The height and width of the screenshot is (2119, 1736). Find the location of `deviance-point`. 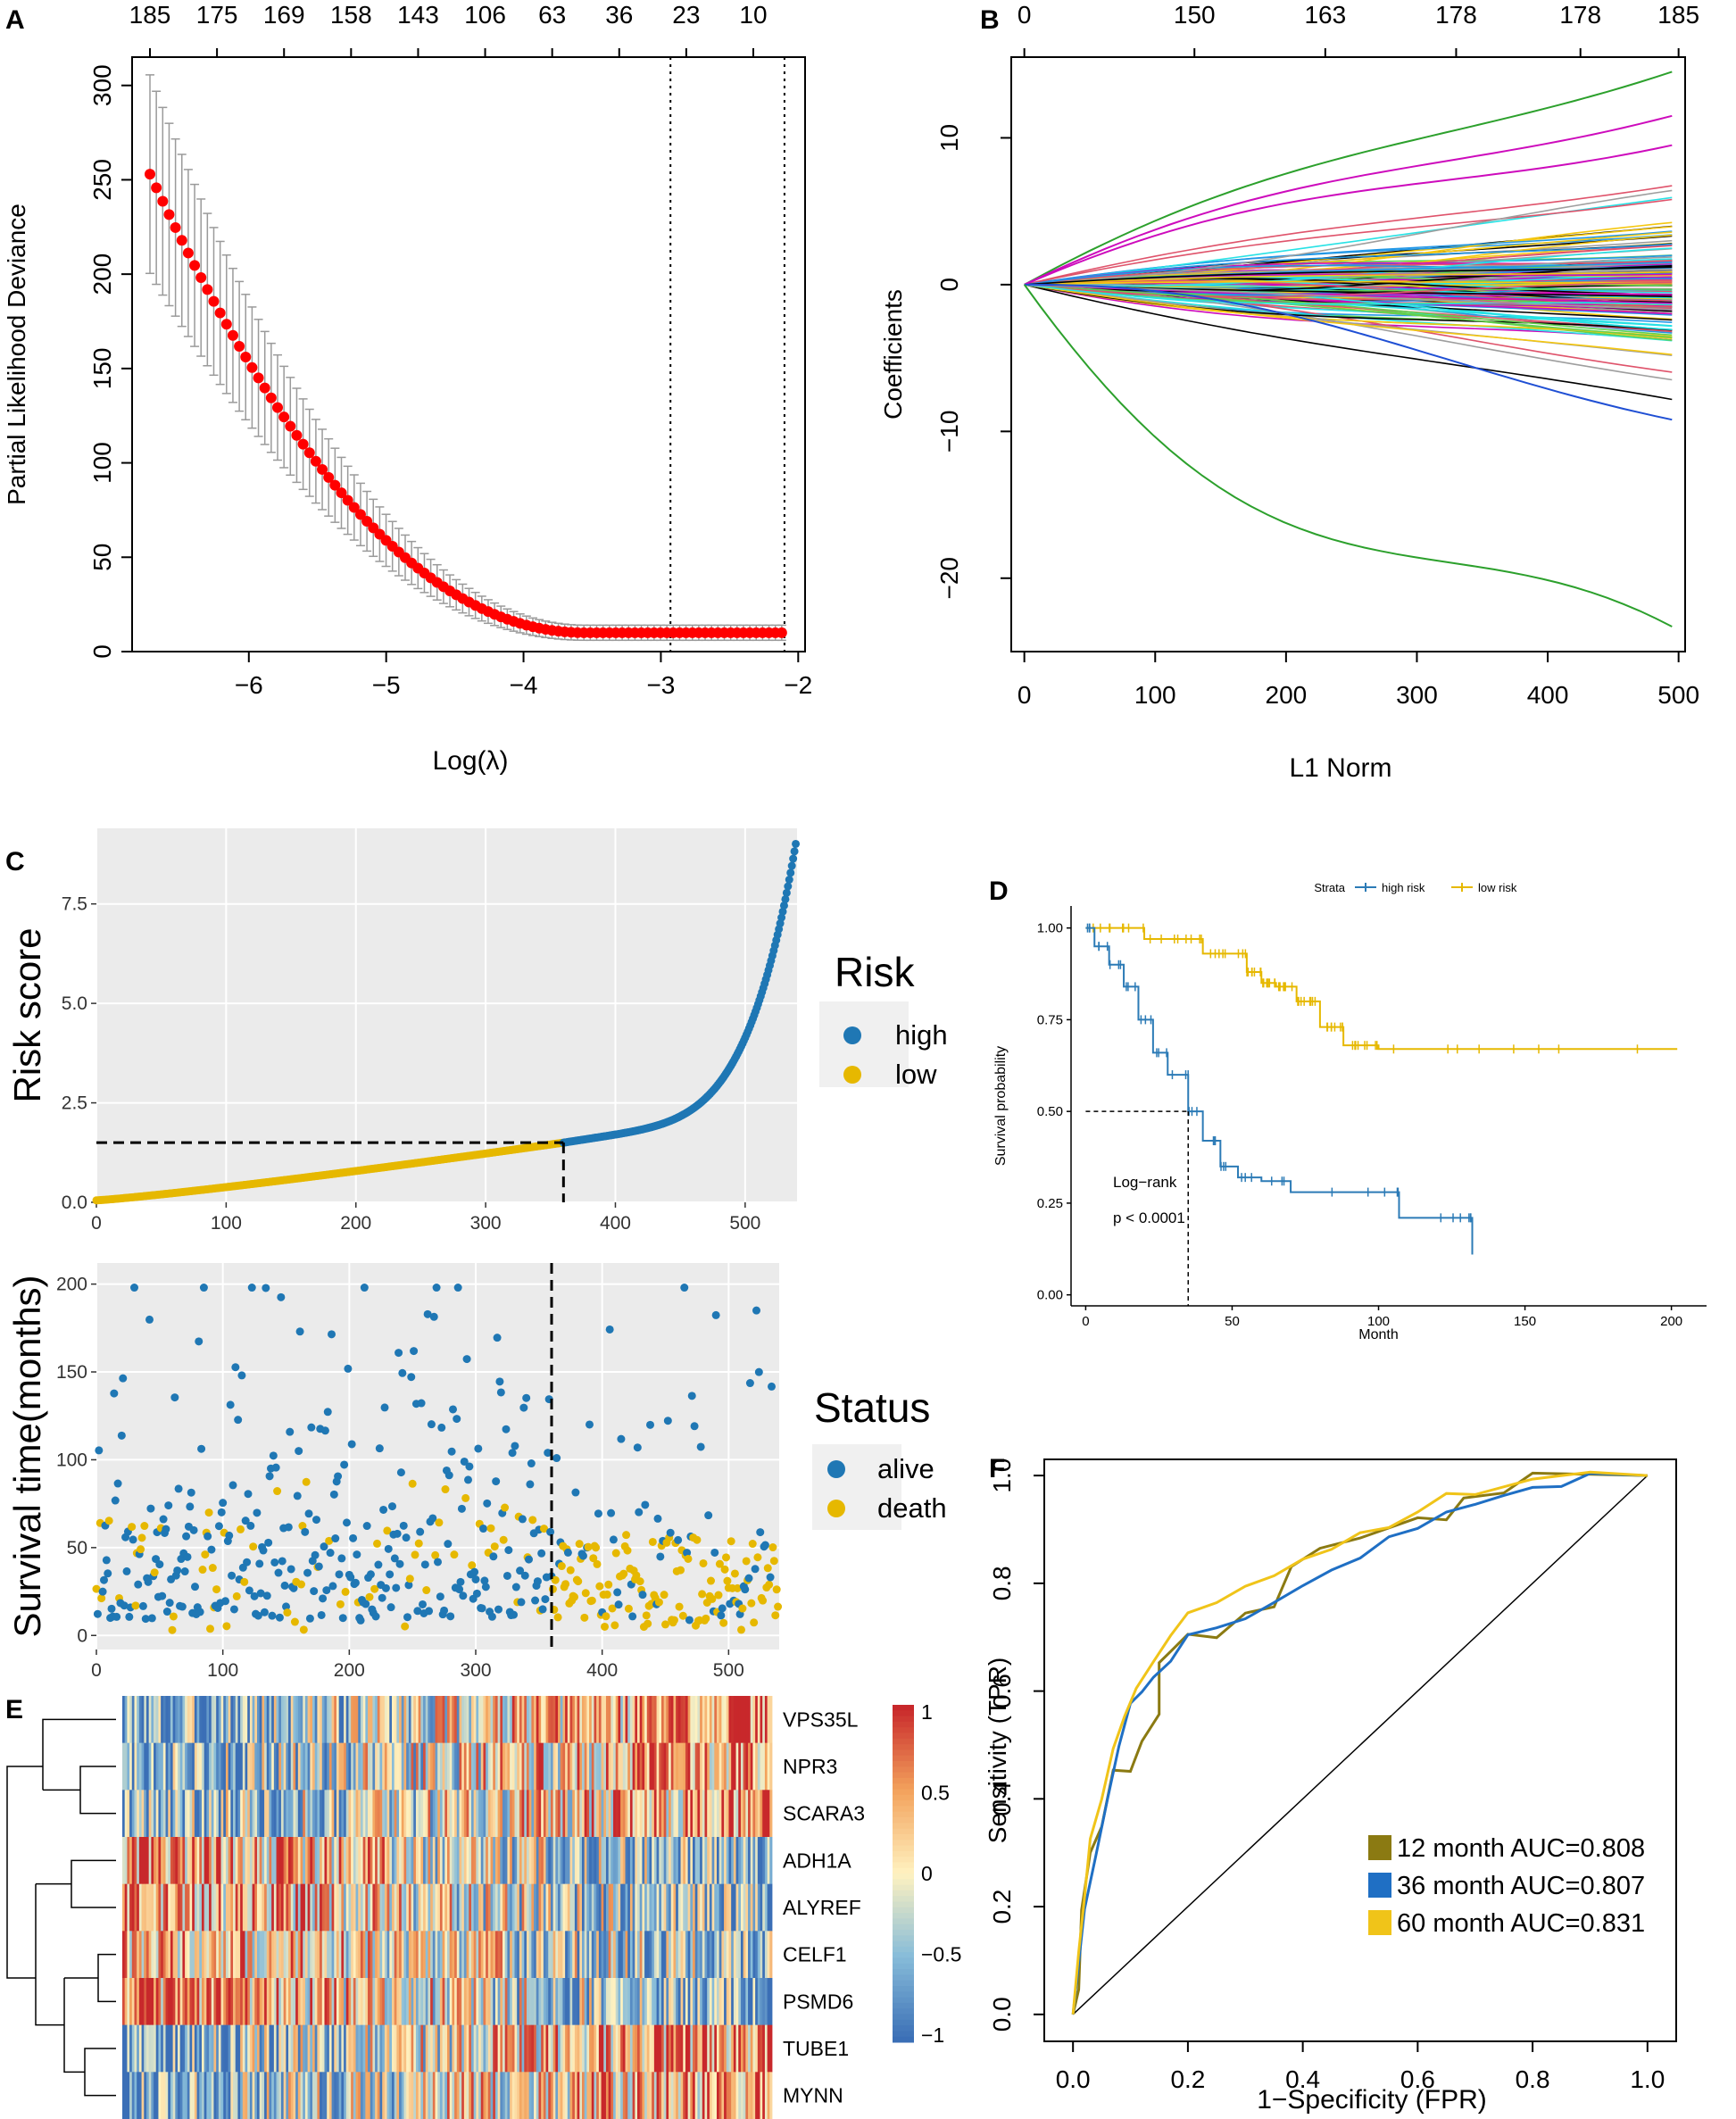

deviance-point is located at coordinates (284, 417).